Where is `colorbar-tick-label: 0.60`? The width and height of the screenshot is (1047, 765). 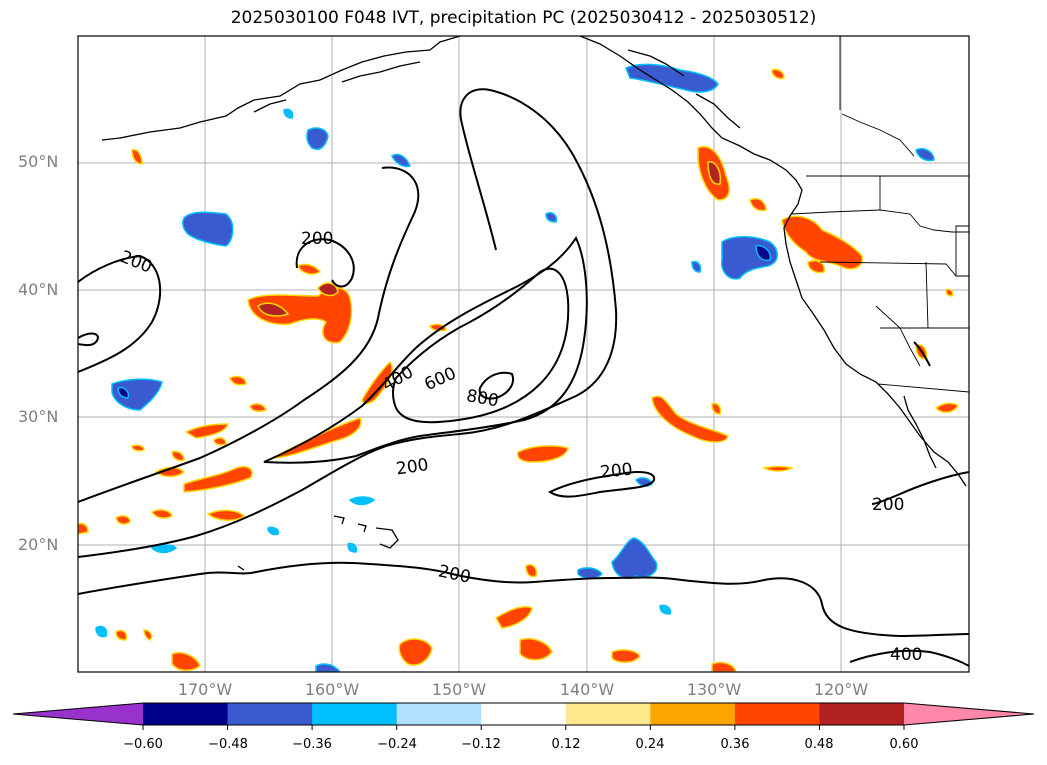
colorbar-tick-label: 0.60 is located at coordinates (904, 744).